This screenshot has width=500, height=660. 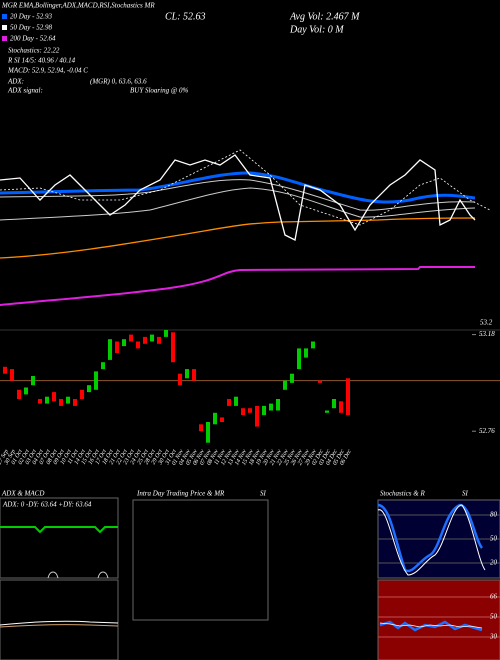 I want to click on adx-signal: BUY Sloaring @ 0%, so click(x=159, y=91).